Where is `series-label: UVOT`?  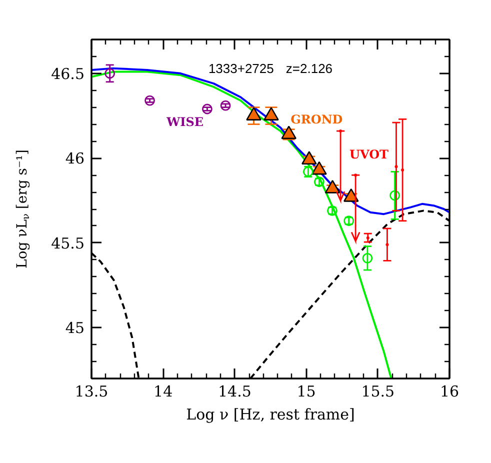 series-label: UVOT is located at coordinates (369, 155).